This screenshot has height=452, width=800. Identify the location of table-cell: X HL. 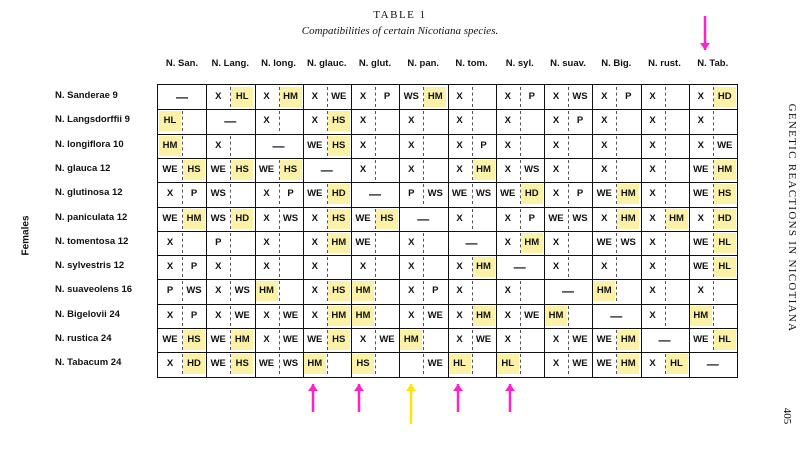
(230, 97).